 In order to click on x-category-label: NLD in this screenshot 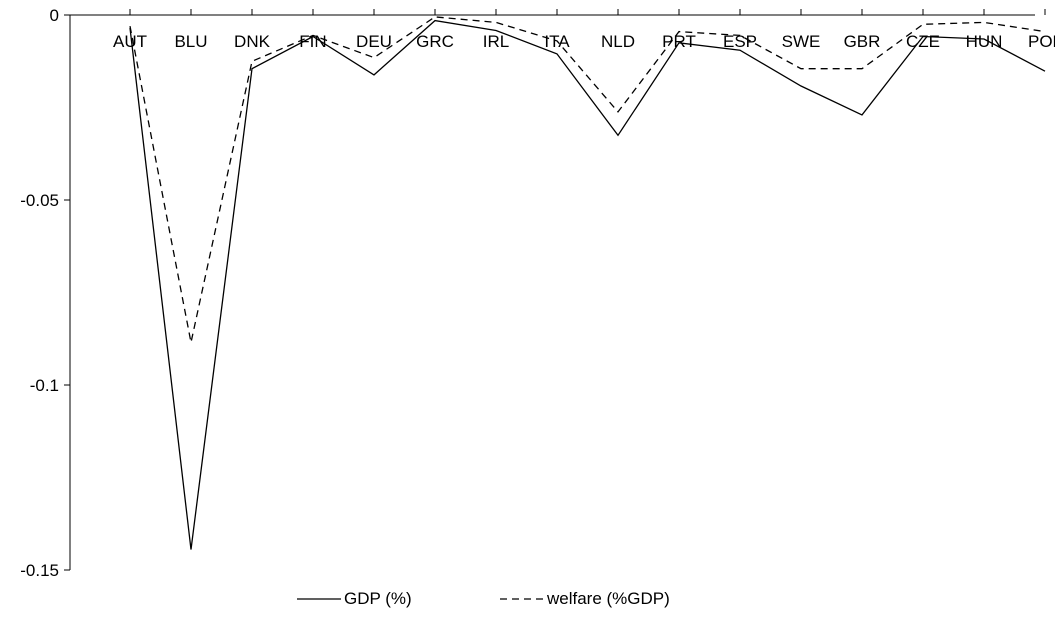, I will do `click(618, 41)`.